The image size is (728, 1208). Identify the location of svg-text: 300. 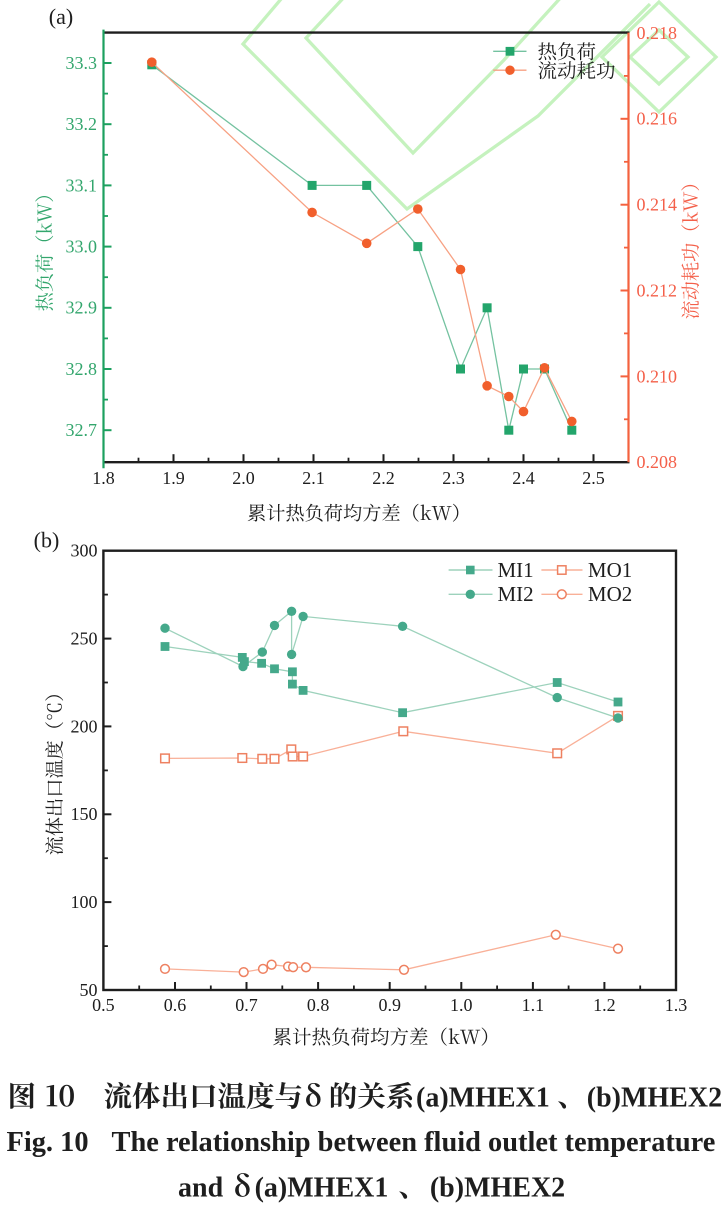
(84, 551).